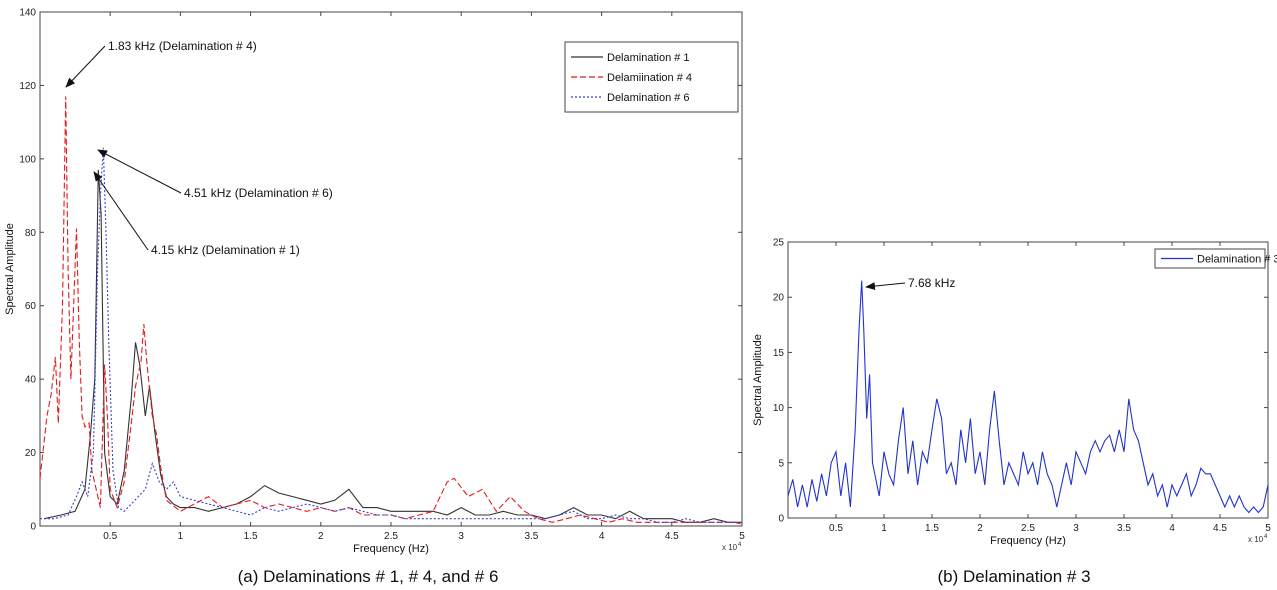  I want to click on legend-box, so click(1210, 258).